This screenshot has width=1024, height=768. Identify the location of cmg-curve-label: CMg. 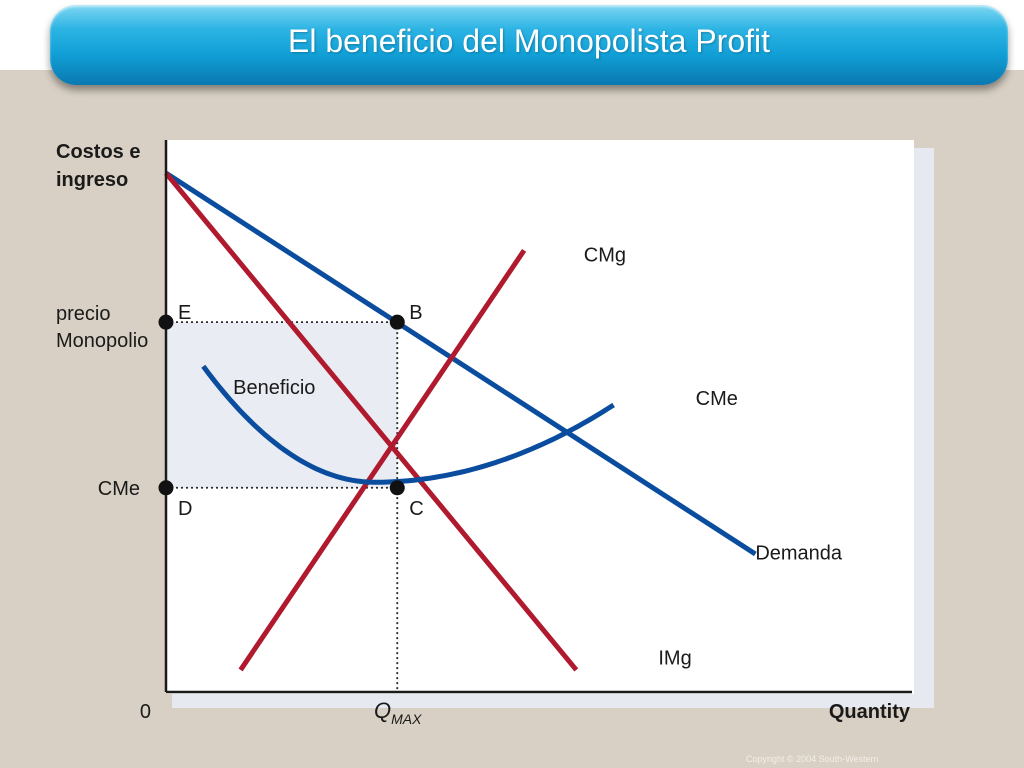
(605, 255).